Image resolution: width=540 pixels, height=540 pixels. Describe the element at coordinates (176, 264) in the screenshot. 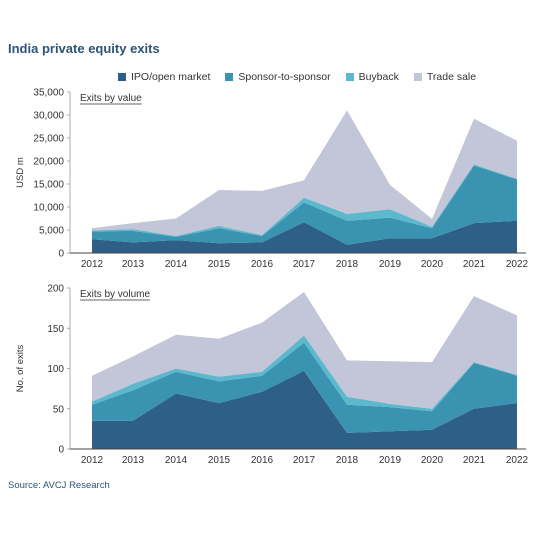

I see `c0-x-tick-label: 2014` at that location.